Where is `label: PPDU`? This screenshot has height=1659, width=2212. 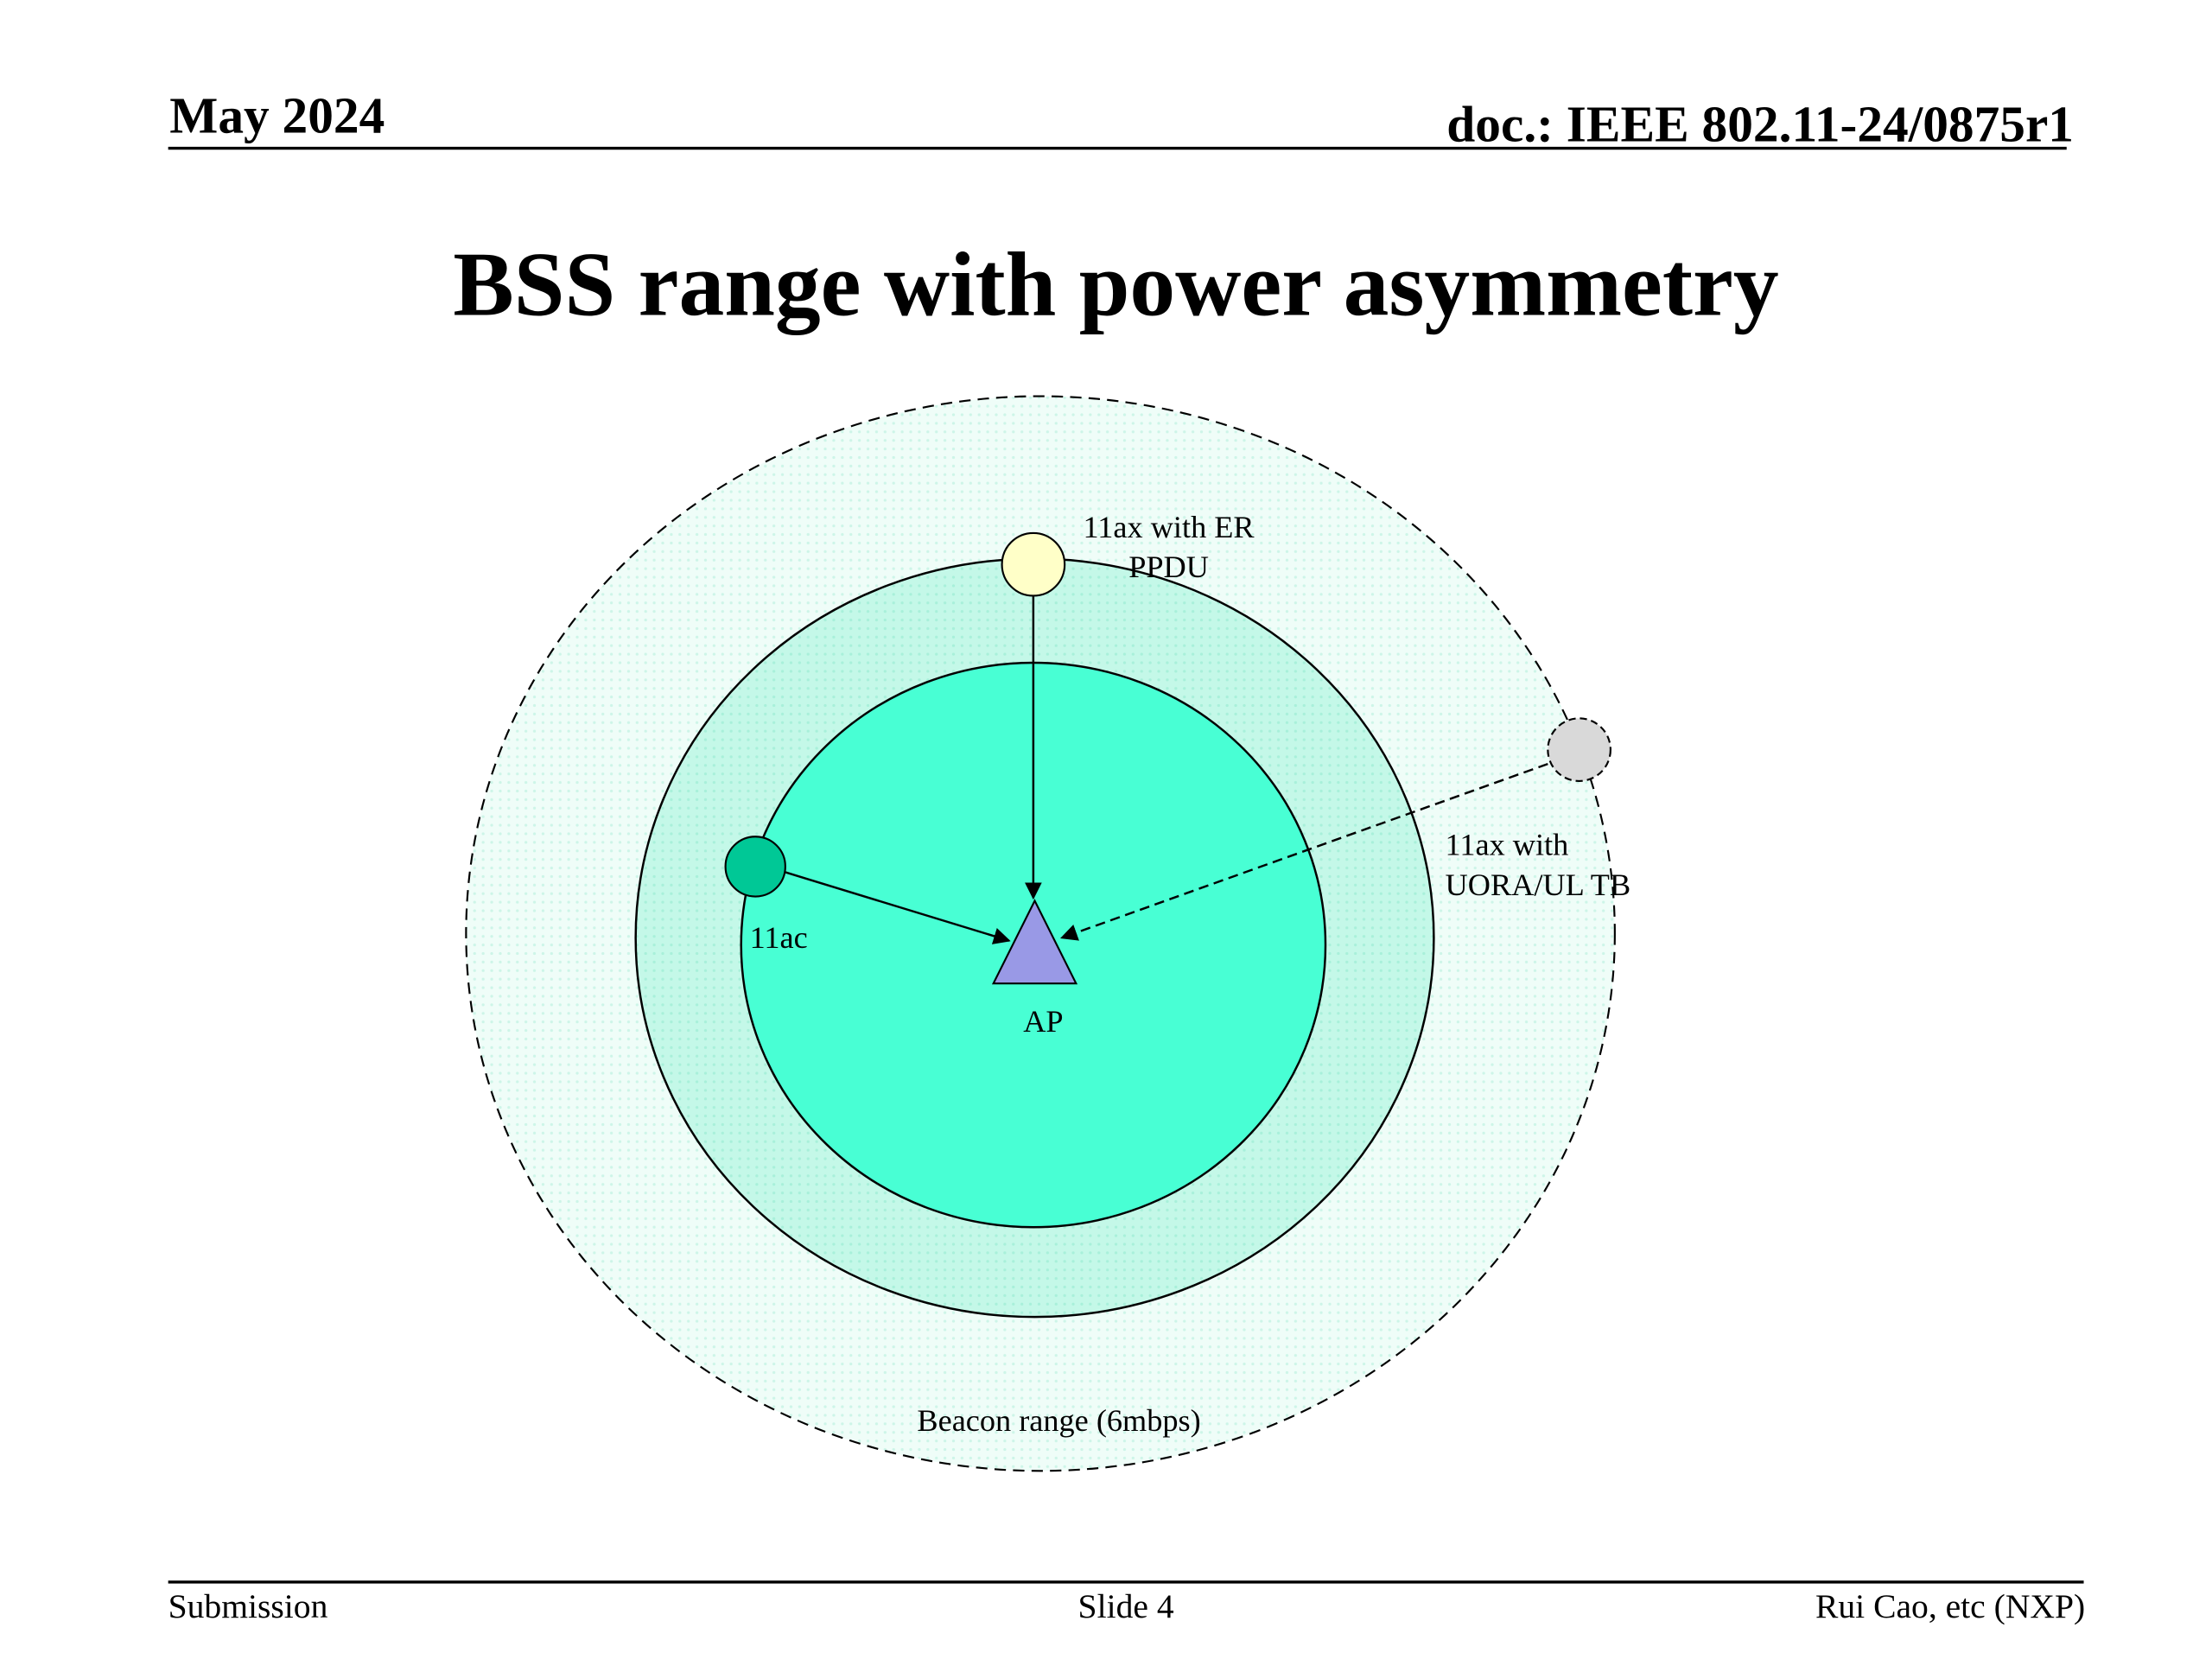
label: PPDU is located at coordinates (1168, 567).